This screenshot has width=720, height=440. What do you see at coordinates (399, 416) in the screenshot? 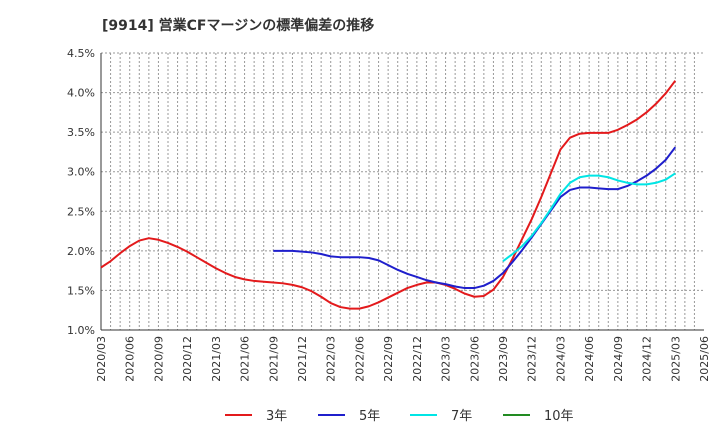
I see `legend: 3年 5年 7年 10年` at bounding box center [399, 416].